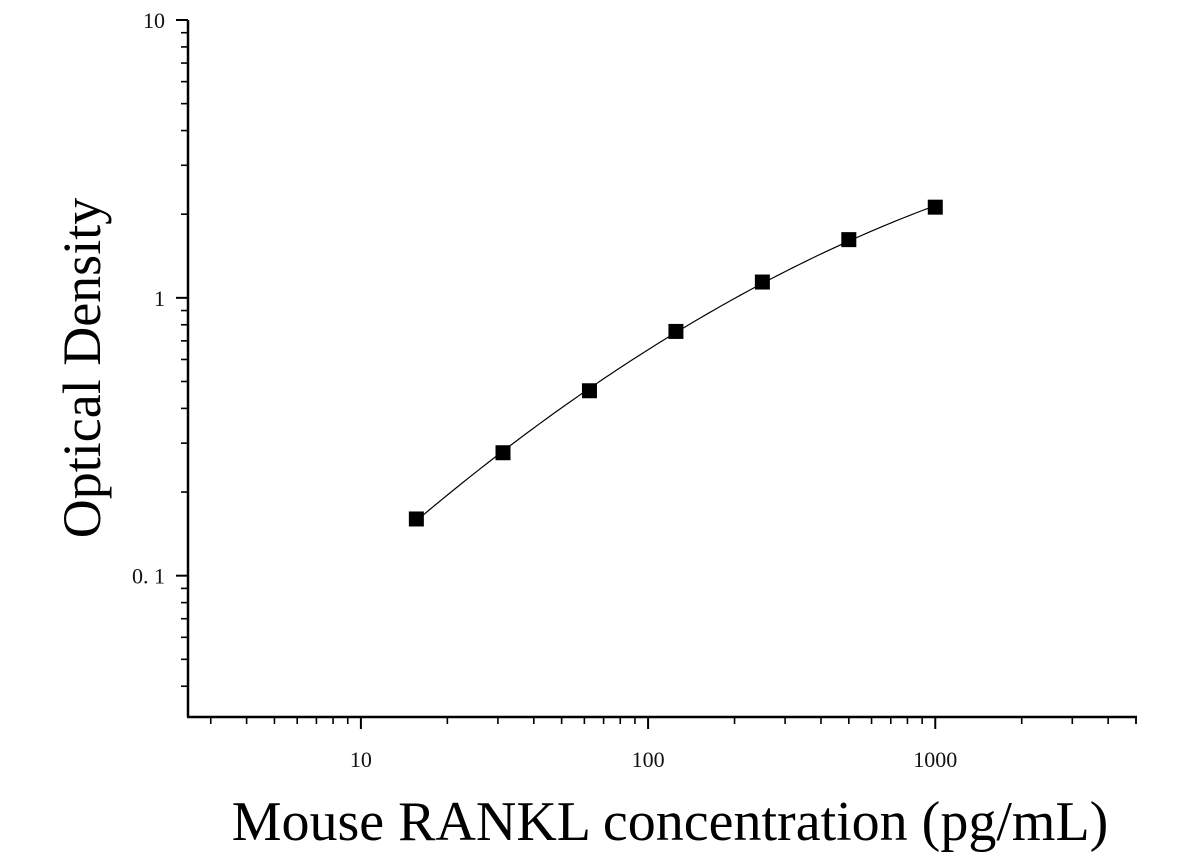  I want to click on x-tick-label: 100, so click(648, 759).